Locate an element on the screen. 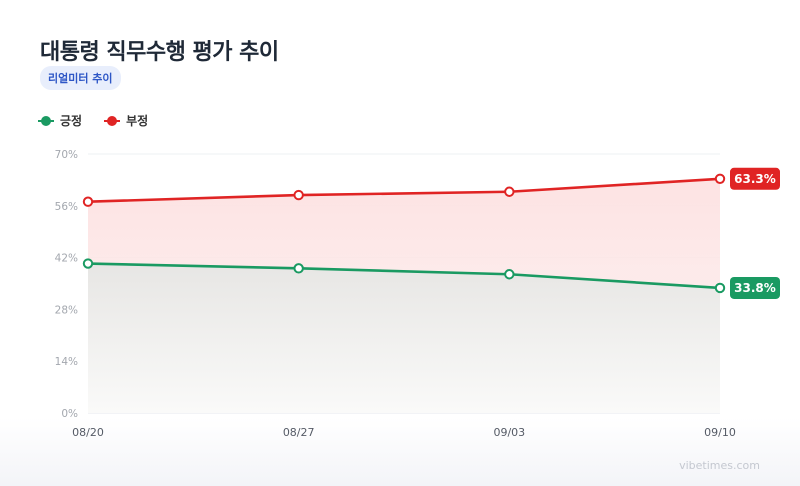 This screenshot has height=486, width=800. x-tick-label: 09/03 is located at coordinates (509, 432).